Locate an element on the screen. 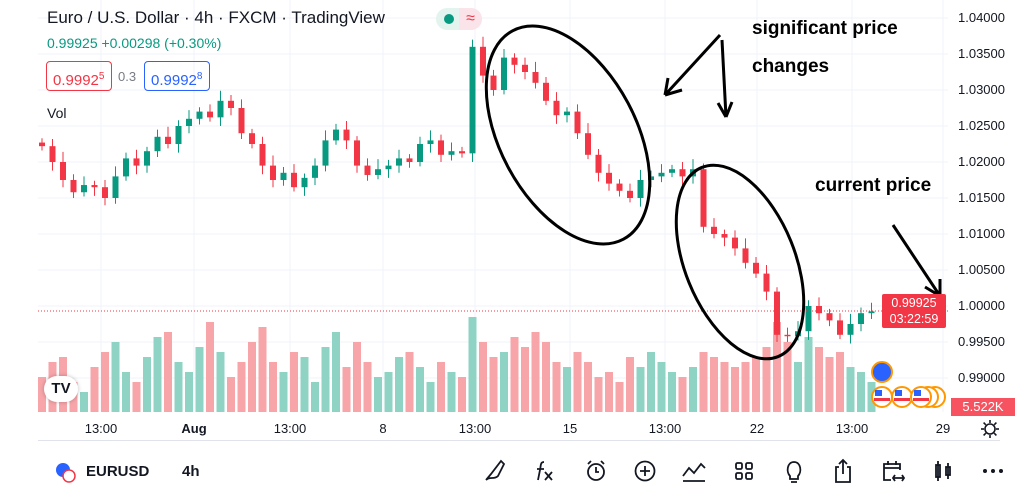  add-button is located at coordinates (645, 471).